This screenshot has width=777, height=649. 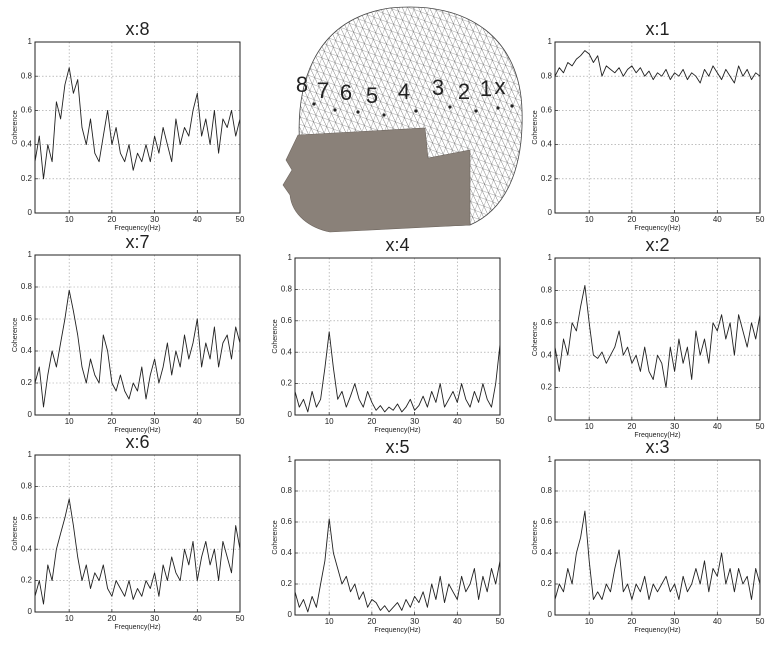 What do you see at coordinates (302, 84) in the screenshot?
I see `electrode-label: 8` at bounding box center [302, 84].